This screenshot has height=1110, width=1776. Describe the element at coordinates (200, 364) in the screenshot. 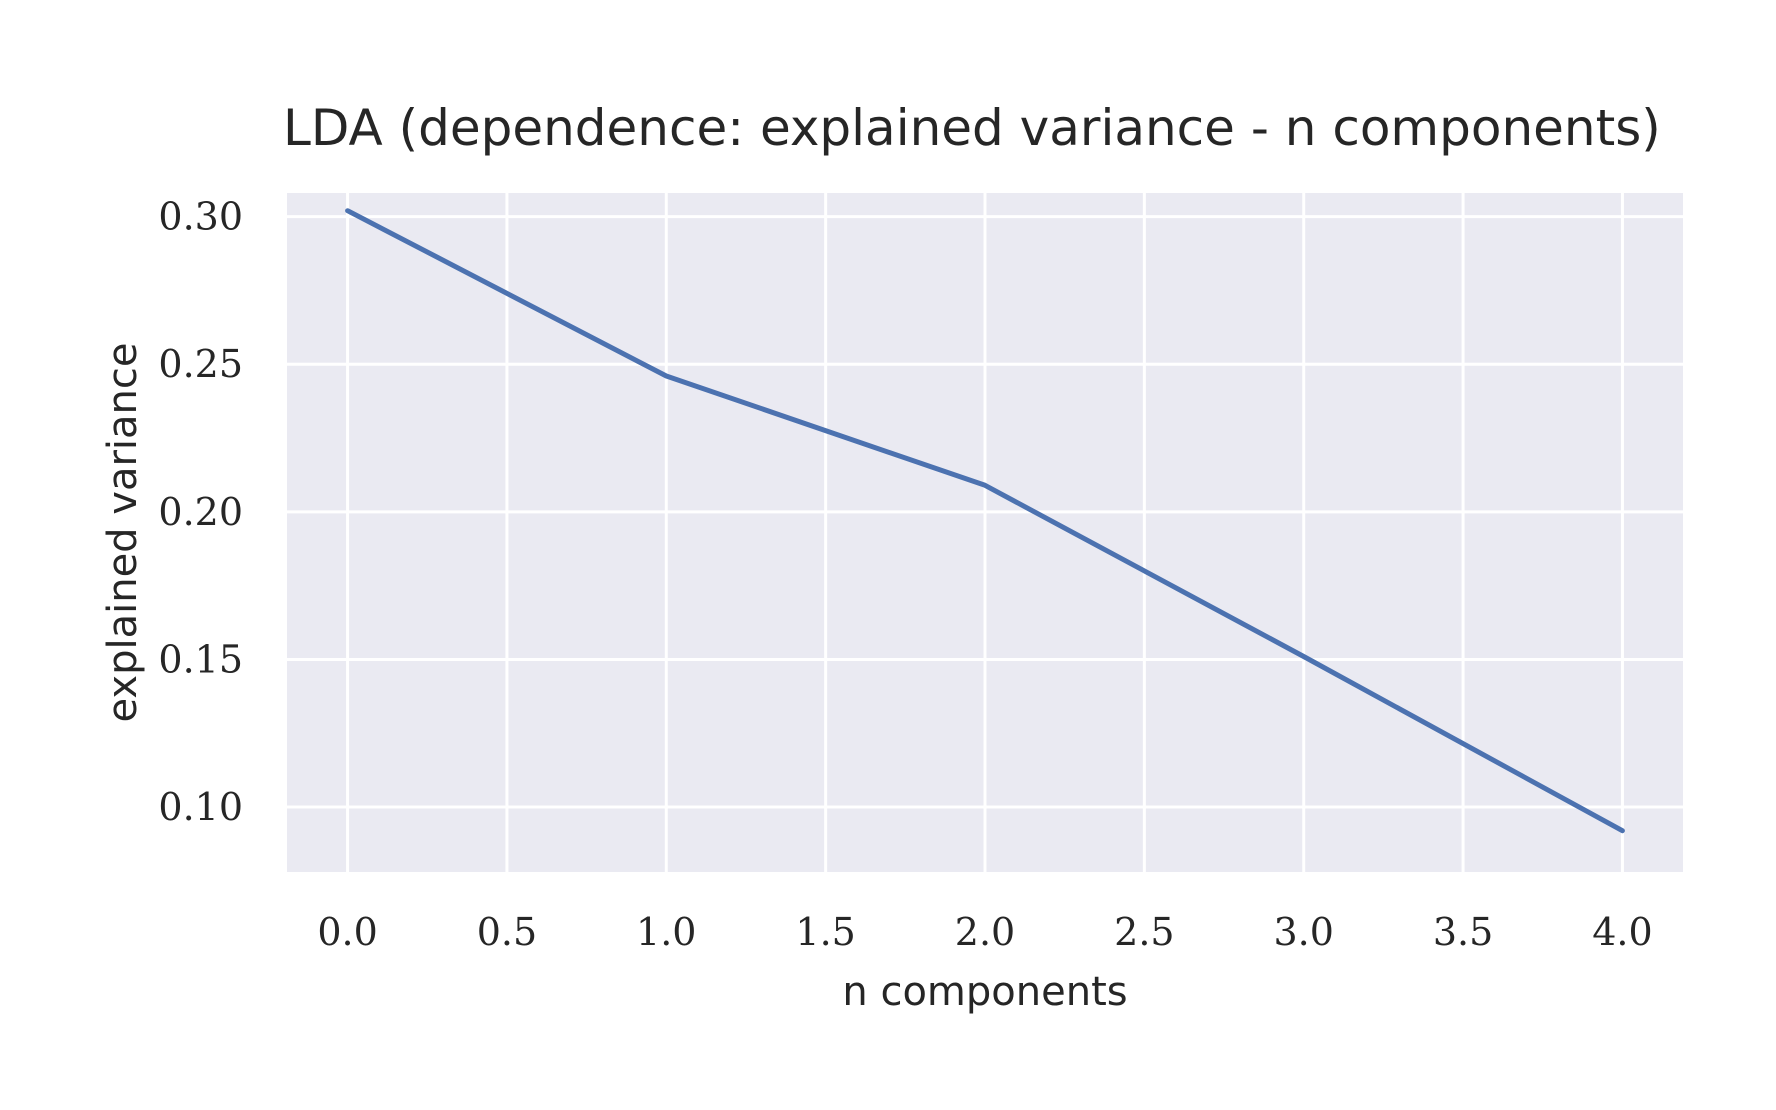

I see `y-tick-label: 0.25` at that location.